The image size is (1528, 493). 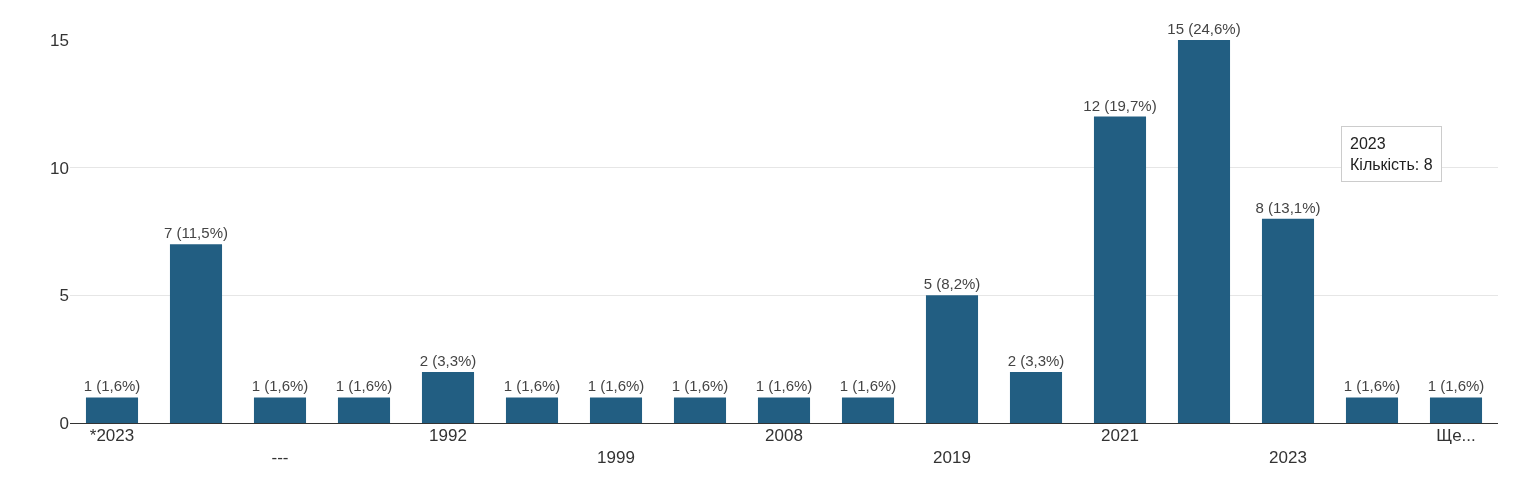 I want to click on y-tick-label: 10, so click(x=59, y=168).